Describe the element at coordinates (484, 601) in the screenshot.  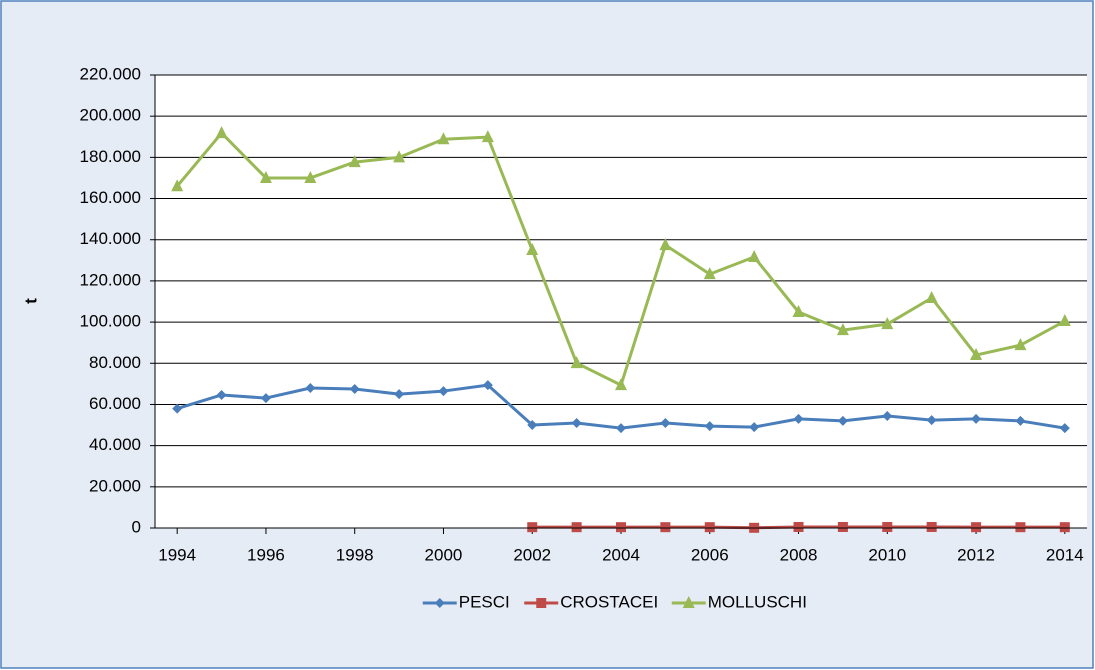
I see `legend-label: PESCI` at that location.